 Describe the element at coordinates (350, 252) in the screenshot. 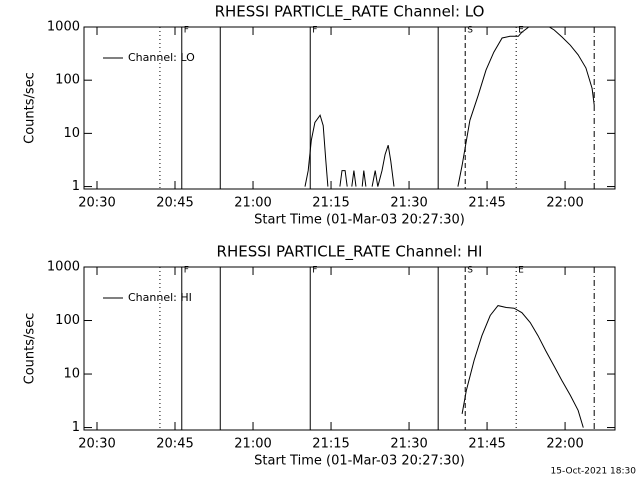

I see `chart-title: RHESSI PARTICLE_RATE Channel: HI` at that location.